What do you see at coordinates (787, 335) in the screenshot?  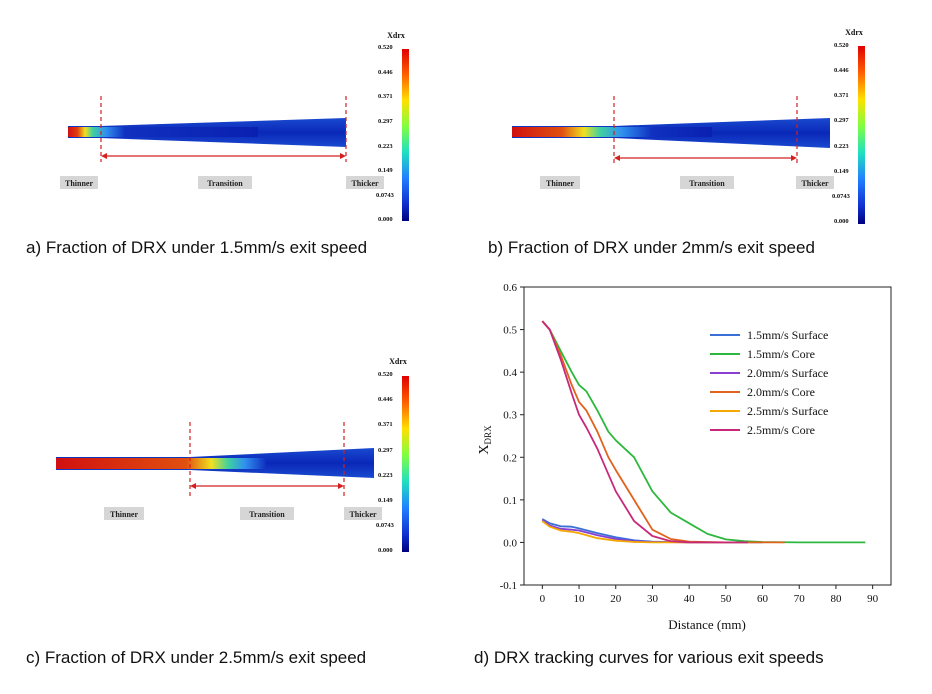 I see `legend-entry: 1.5mm/s Surface` at bounding box center [787, 335].